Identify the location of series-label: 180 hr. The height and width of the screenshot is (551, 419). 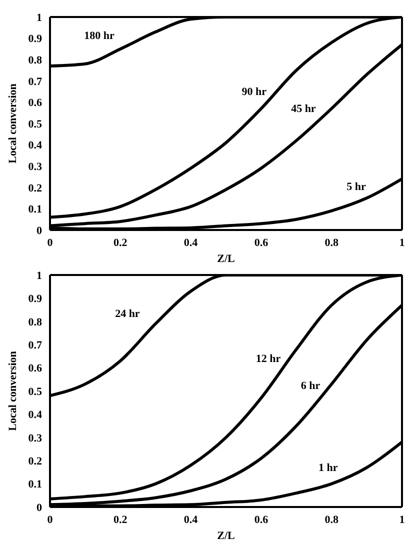
(99, 36).